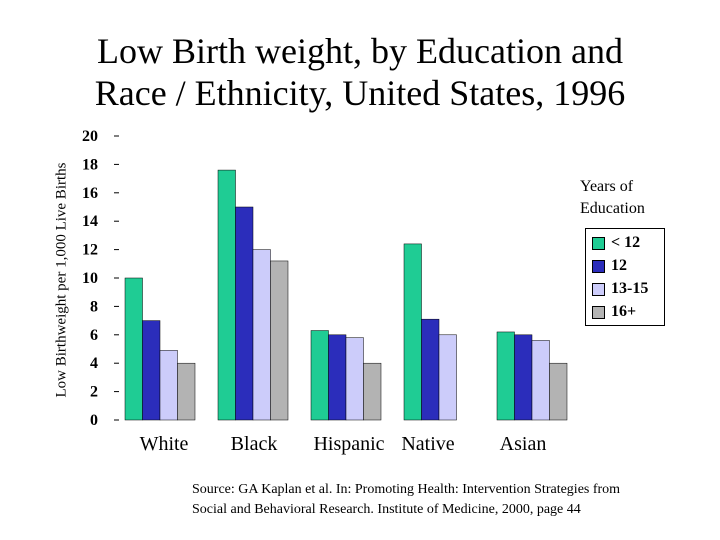 This screenshot has height=540, width=720. I want to click on y-tick-label: 6, so click(94, 335).